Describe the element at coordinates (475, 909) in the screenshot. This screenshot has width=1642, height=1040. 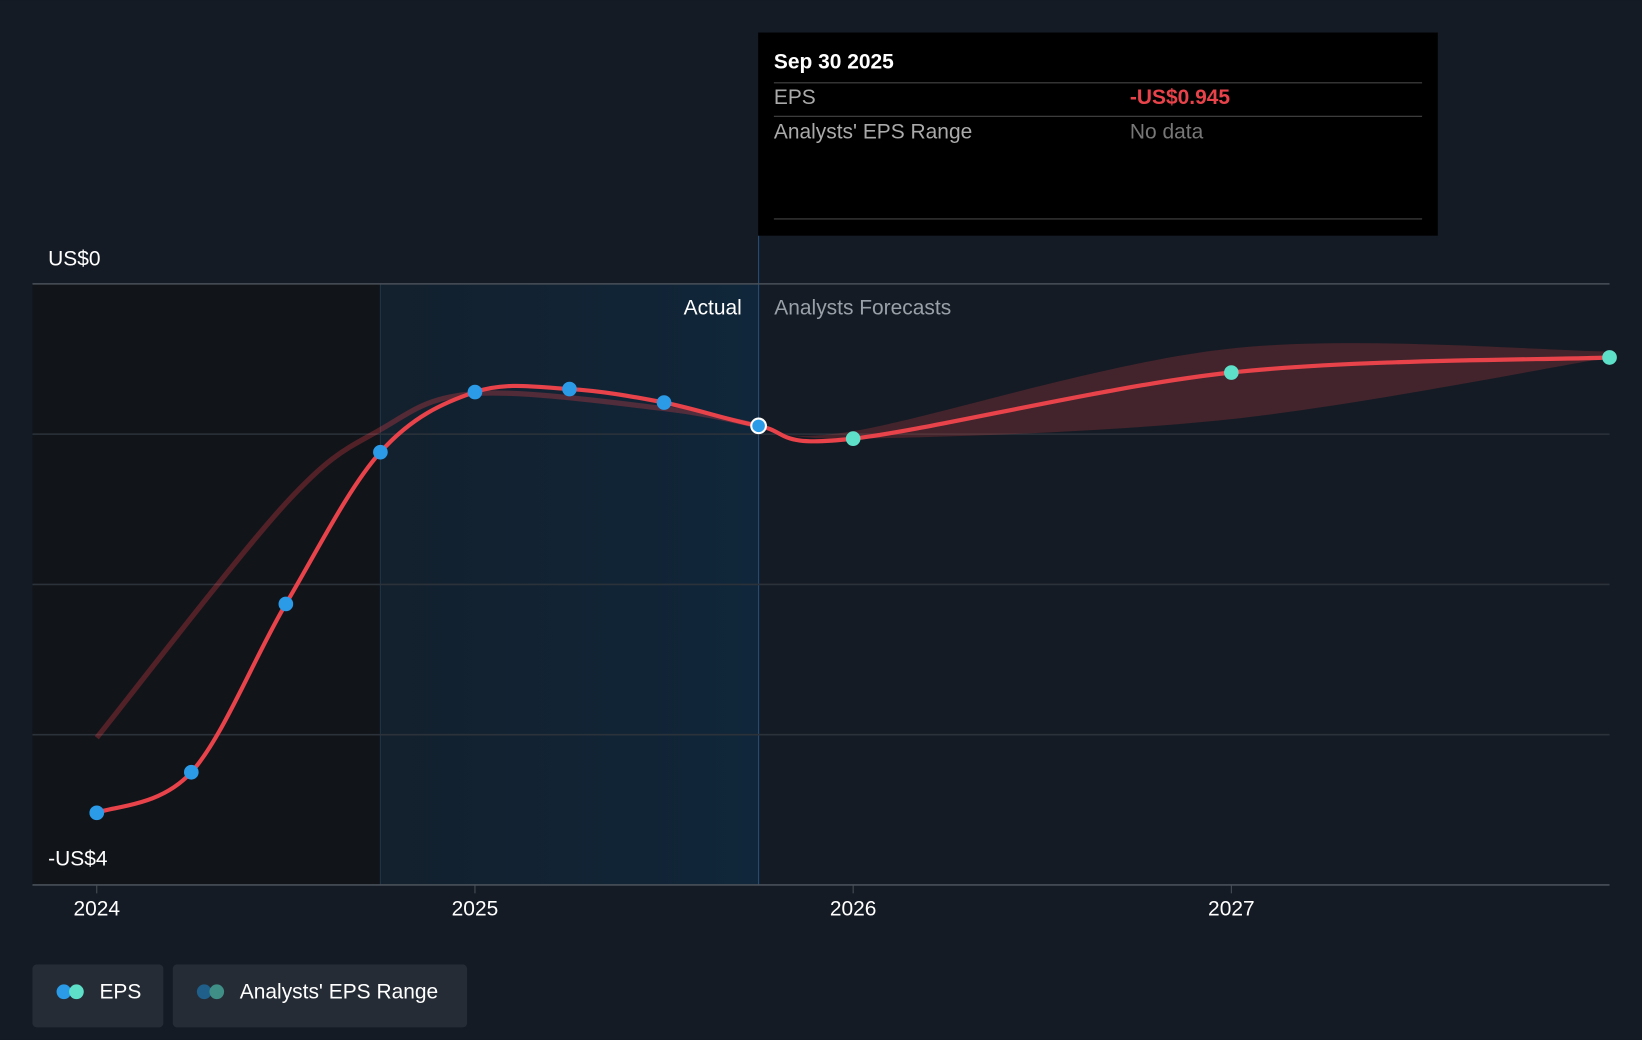
I see `x-tick-label: 2025` at that location.